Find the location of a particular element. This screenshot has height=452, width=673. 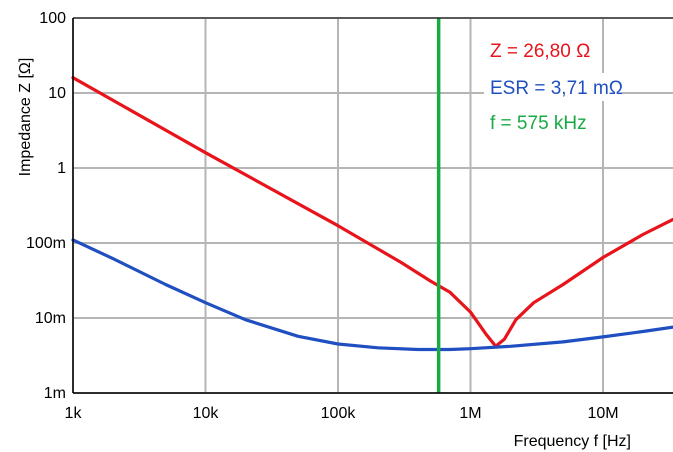

x-tick-label: 1M is located at coordinates (470, 413).